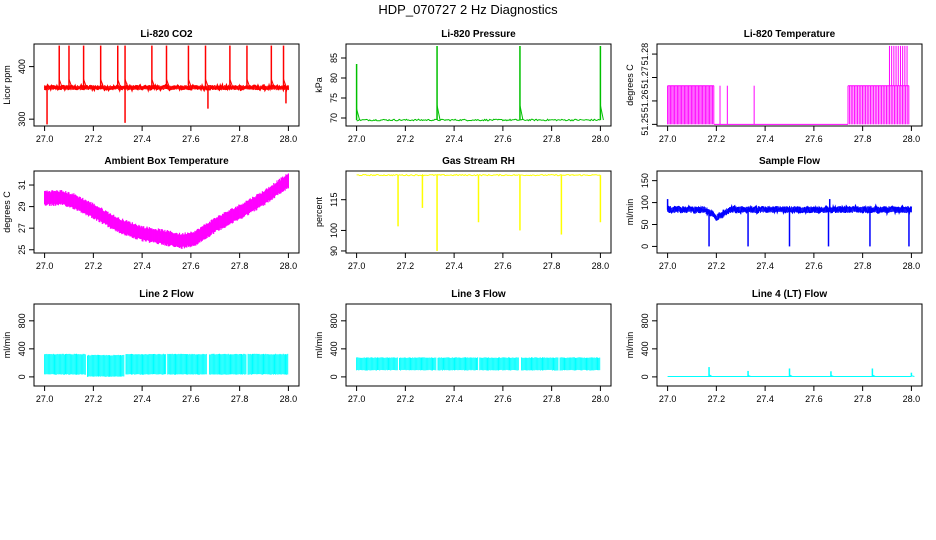 The image size is (936, 540). Describe the element at coordinates (334, 251) in the screenshot. I see `y-tick-label: 90` at that location.